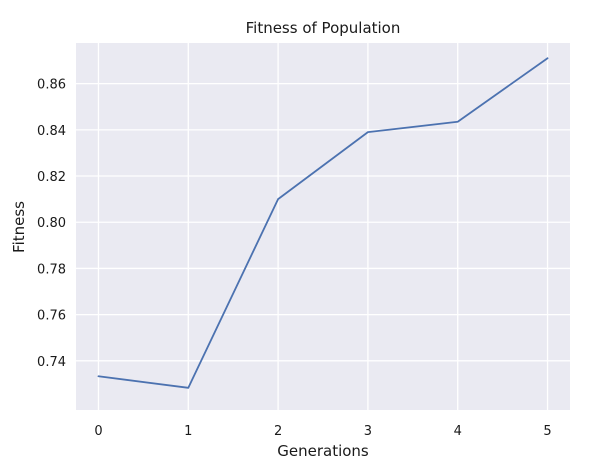 The height and width of the screenshot is (463, 600). I want to click on x-tick-label: 3, so click(368, 431).